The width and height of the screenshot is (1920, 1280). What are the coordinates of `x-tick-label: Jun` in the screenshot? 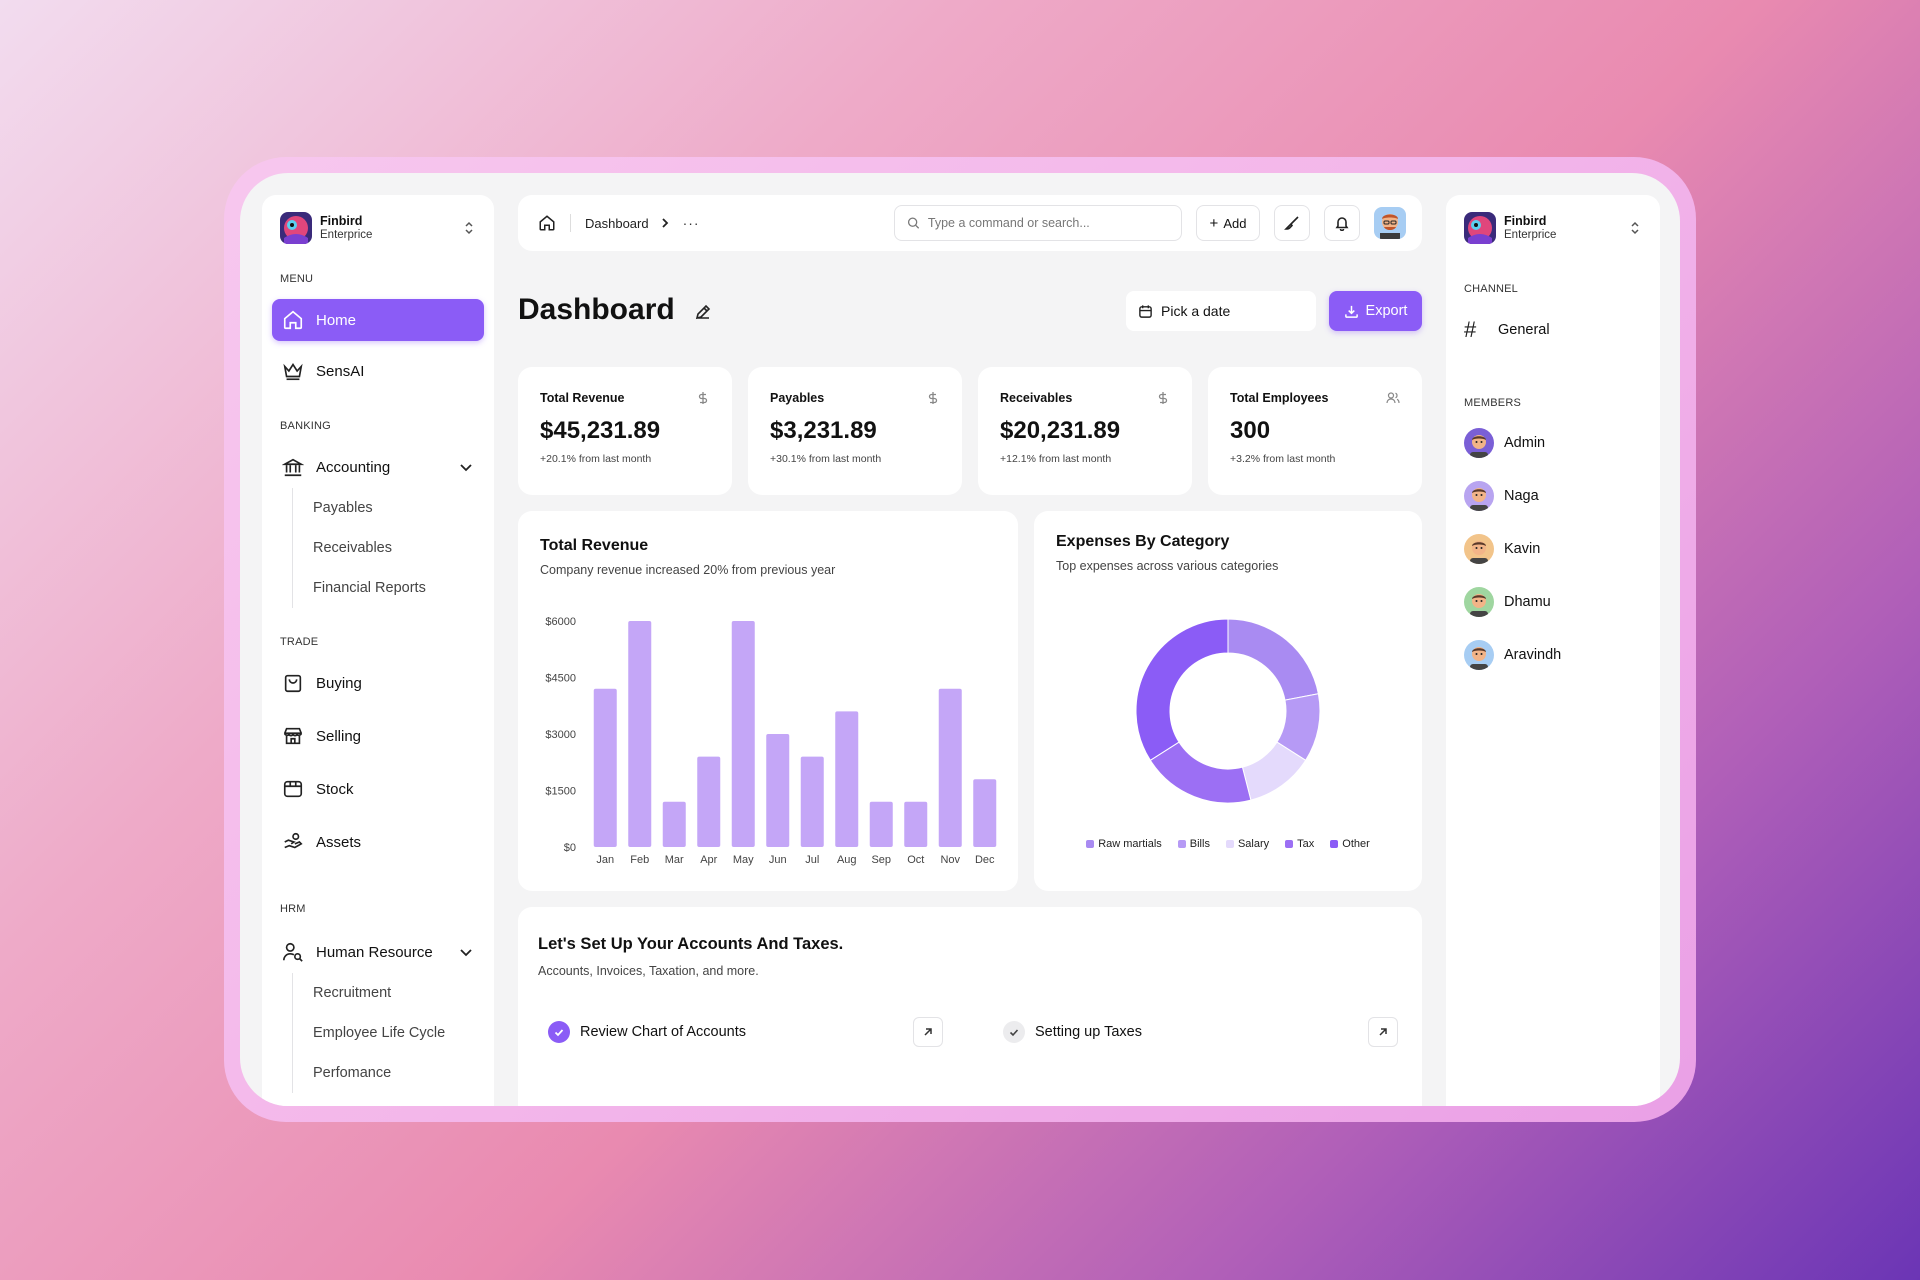 It's located at (778, 860).